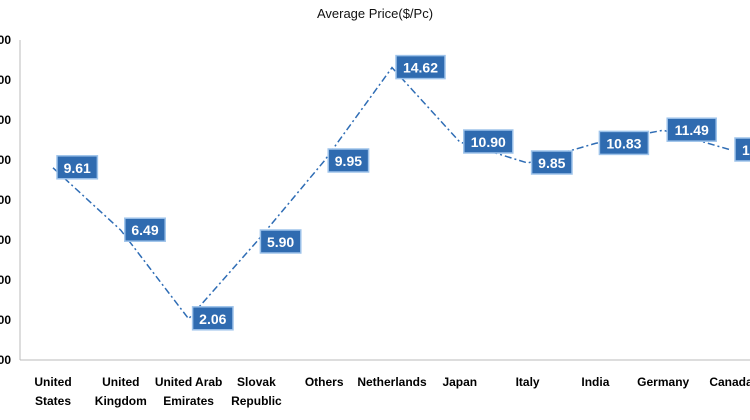 The image size is (750, 420). I want to click on x-tick-label: Canada, so click(729, 382).